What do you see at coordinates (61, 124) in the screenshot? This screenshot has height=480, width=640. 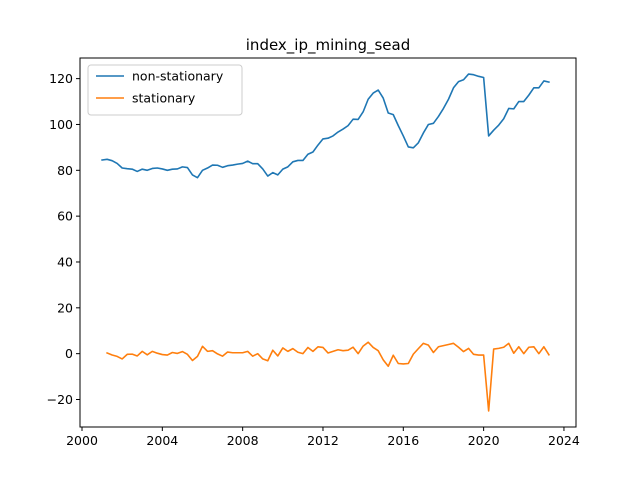 I see `y-tick-label: 100` at bounding box center [61, 124].